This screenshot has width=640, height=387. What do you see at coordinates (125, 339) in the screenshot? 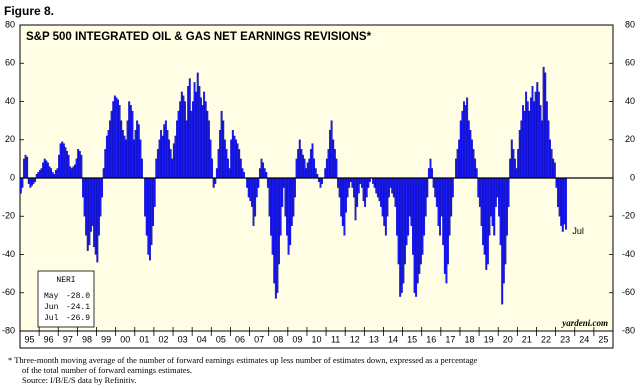
I see `x-tick-label: 00` at bounding box center [125, 339].